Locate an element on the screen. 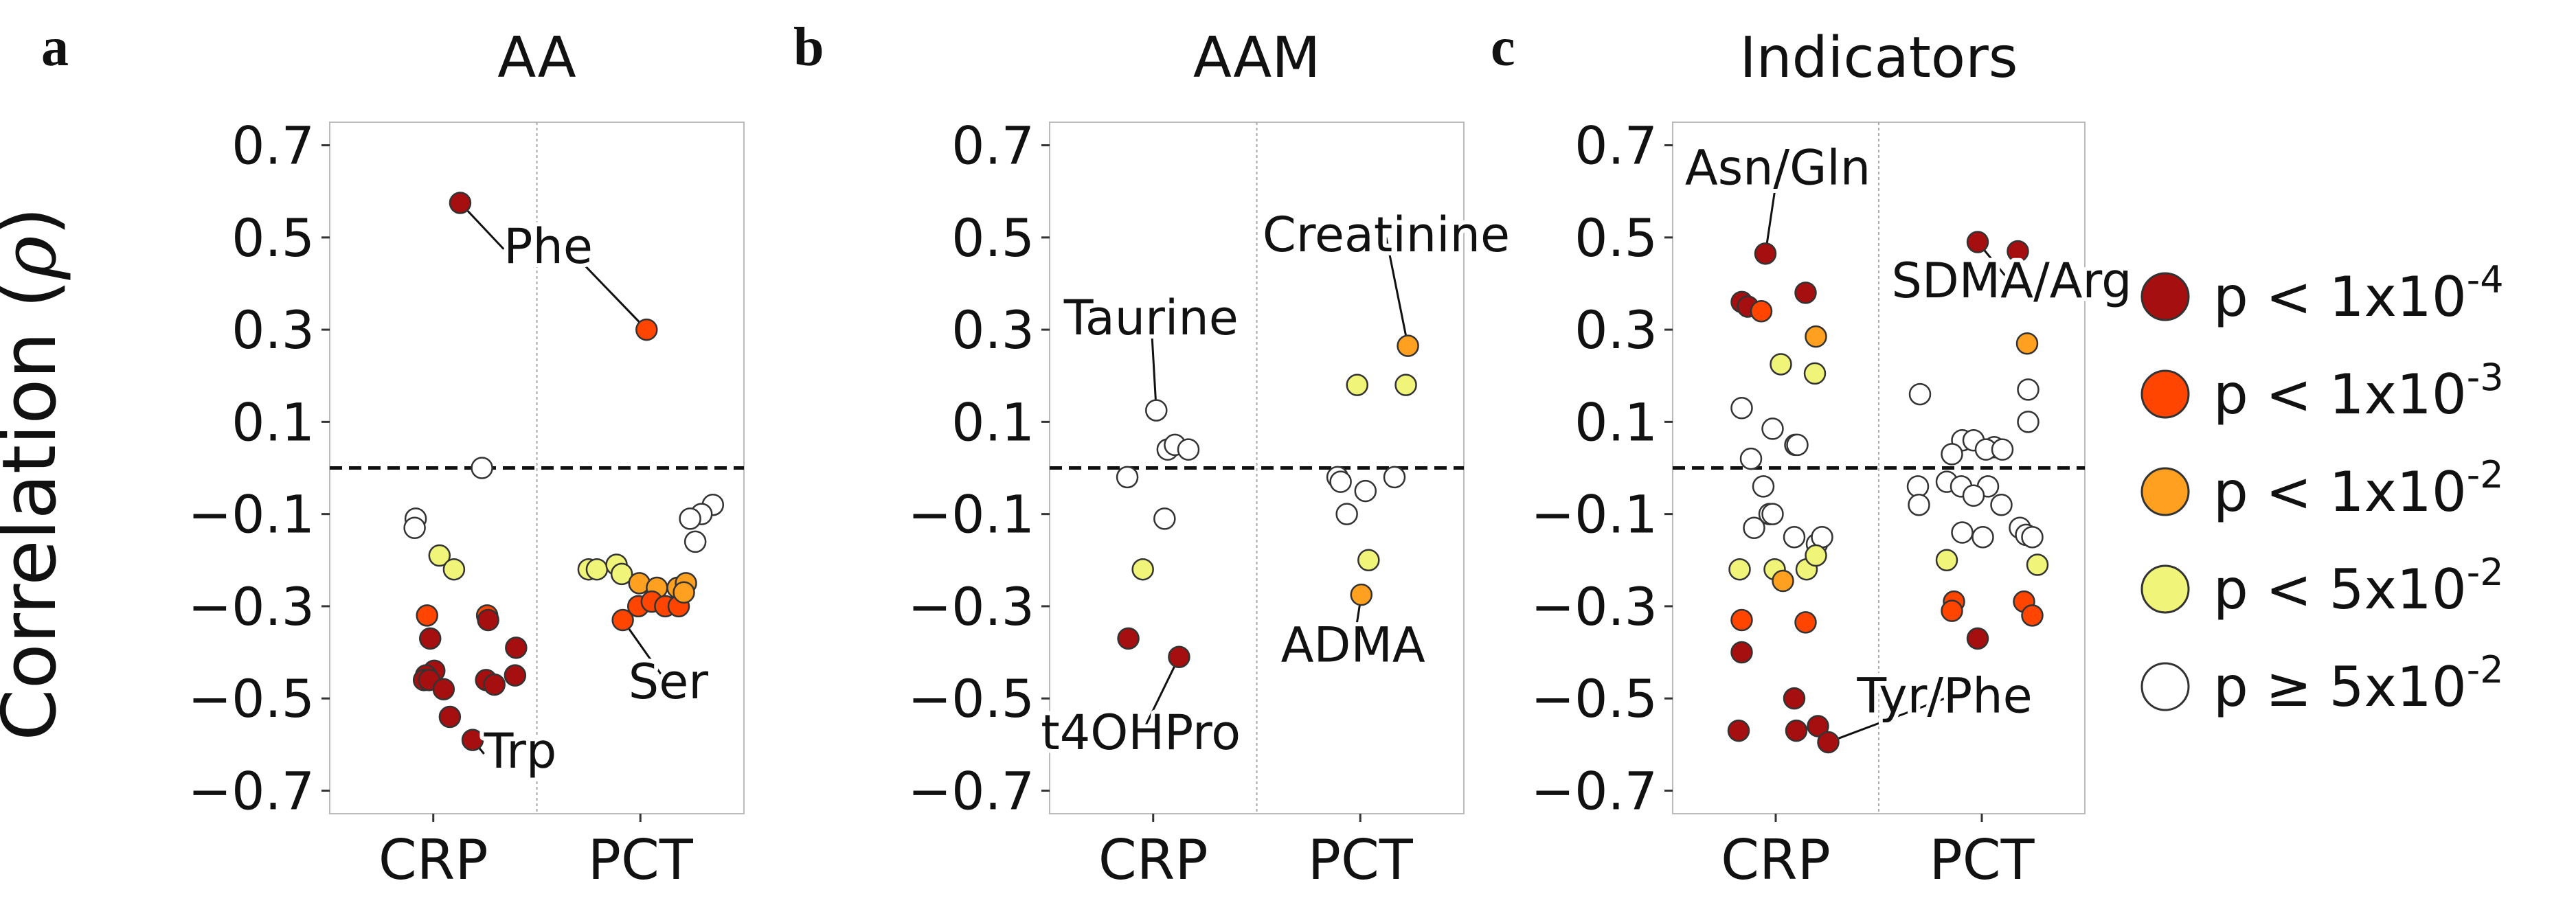 The width and height of the screenshot is (2576, 916). y-tick-label: −0.3 is located at coordinates (251, 606).